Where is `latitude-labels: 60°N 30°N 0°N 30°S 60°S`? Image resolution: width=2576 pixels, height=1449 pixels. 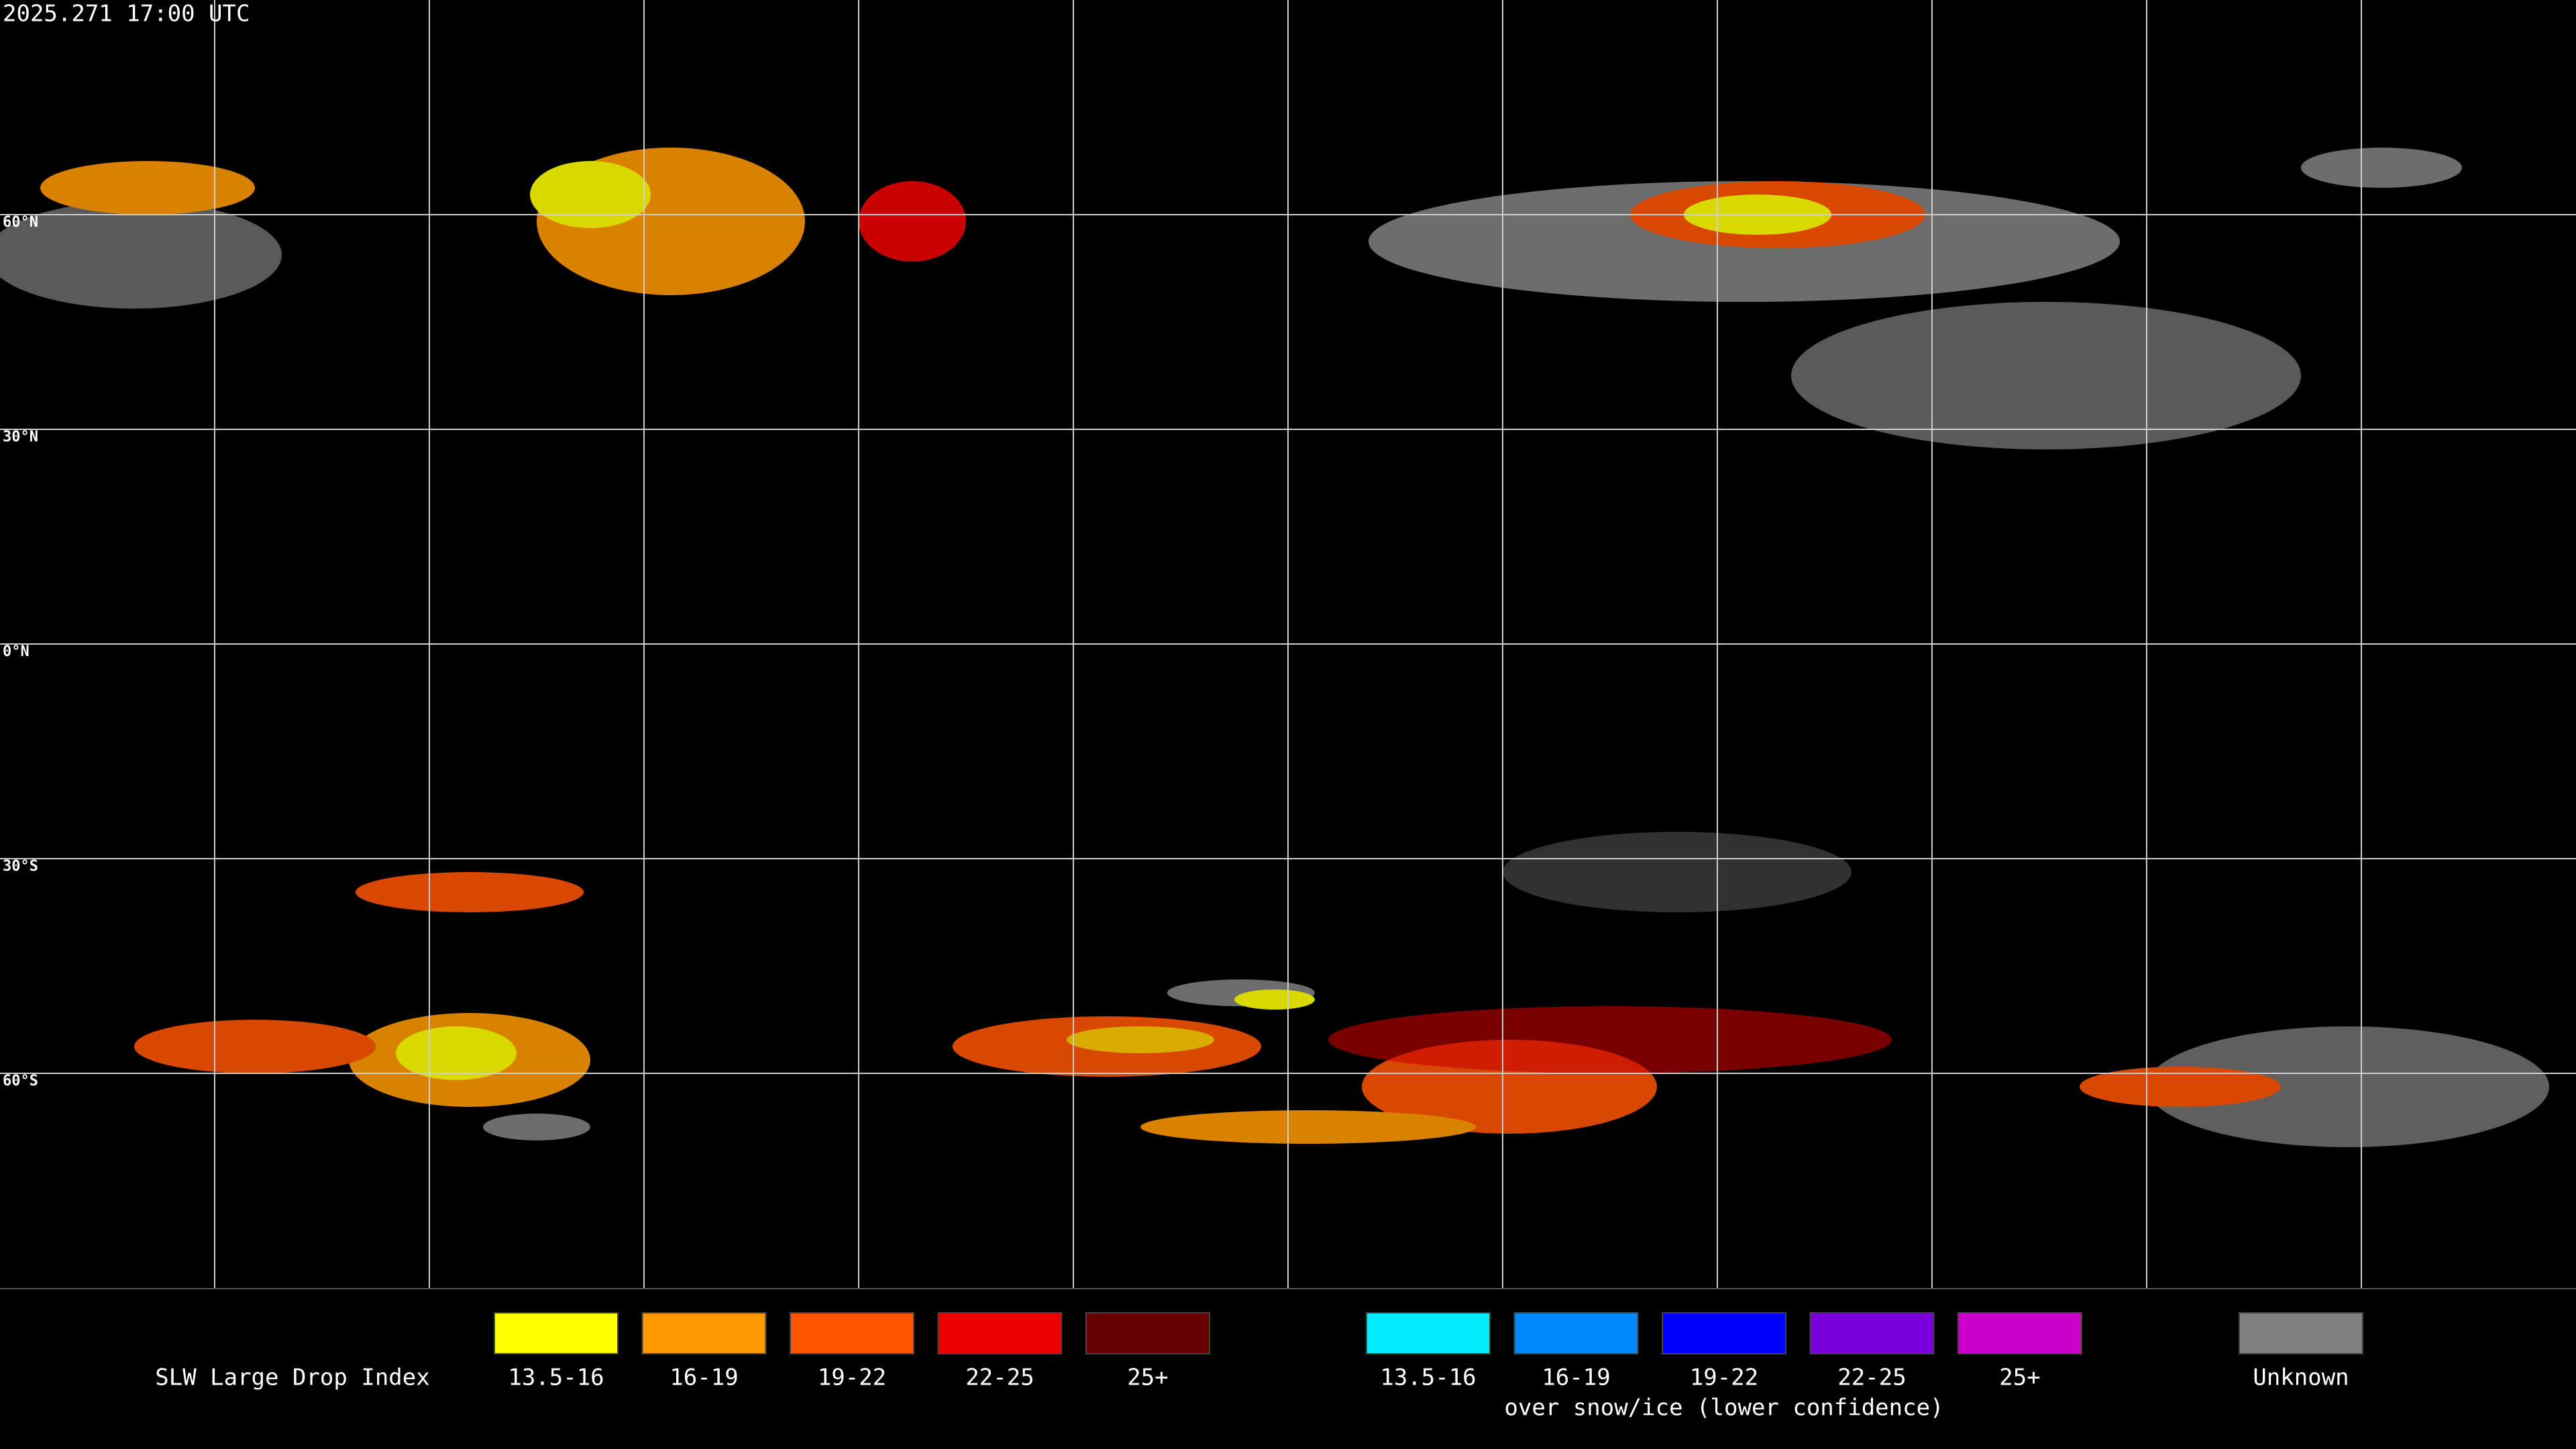 latitude-labels: 60°N 30°N 0°N 30°S 60°S is located at coordinates (20, 651).